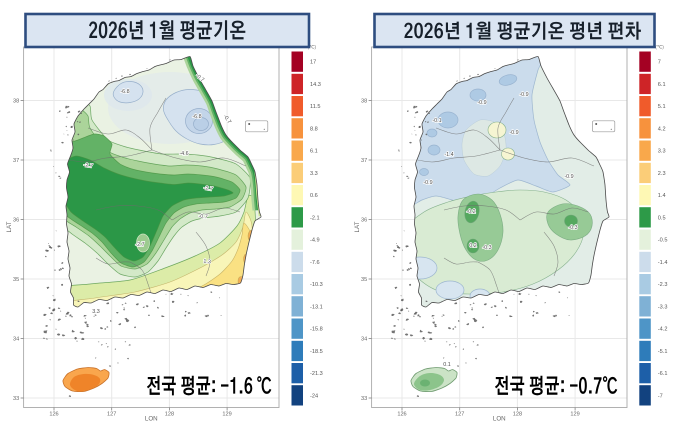  I want to click on svg-text: 4.2, so click(662, 129).